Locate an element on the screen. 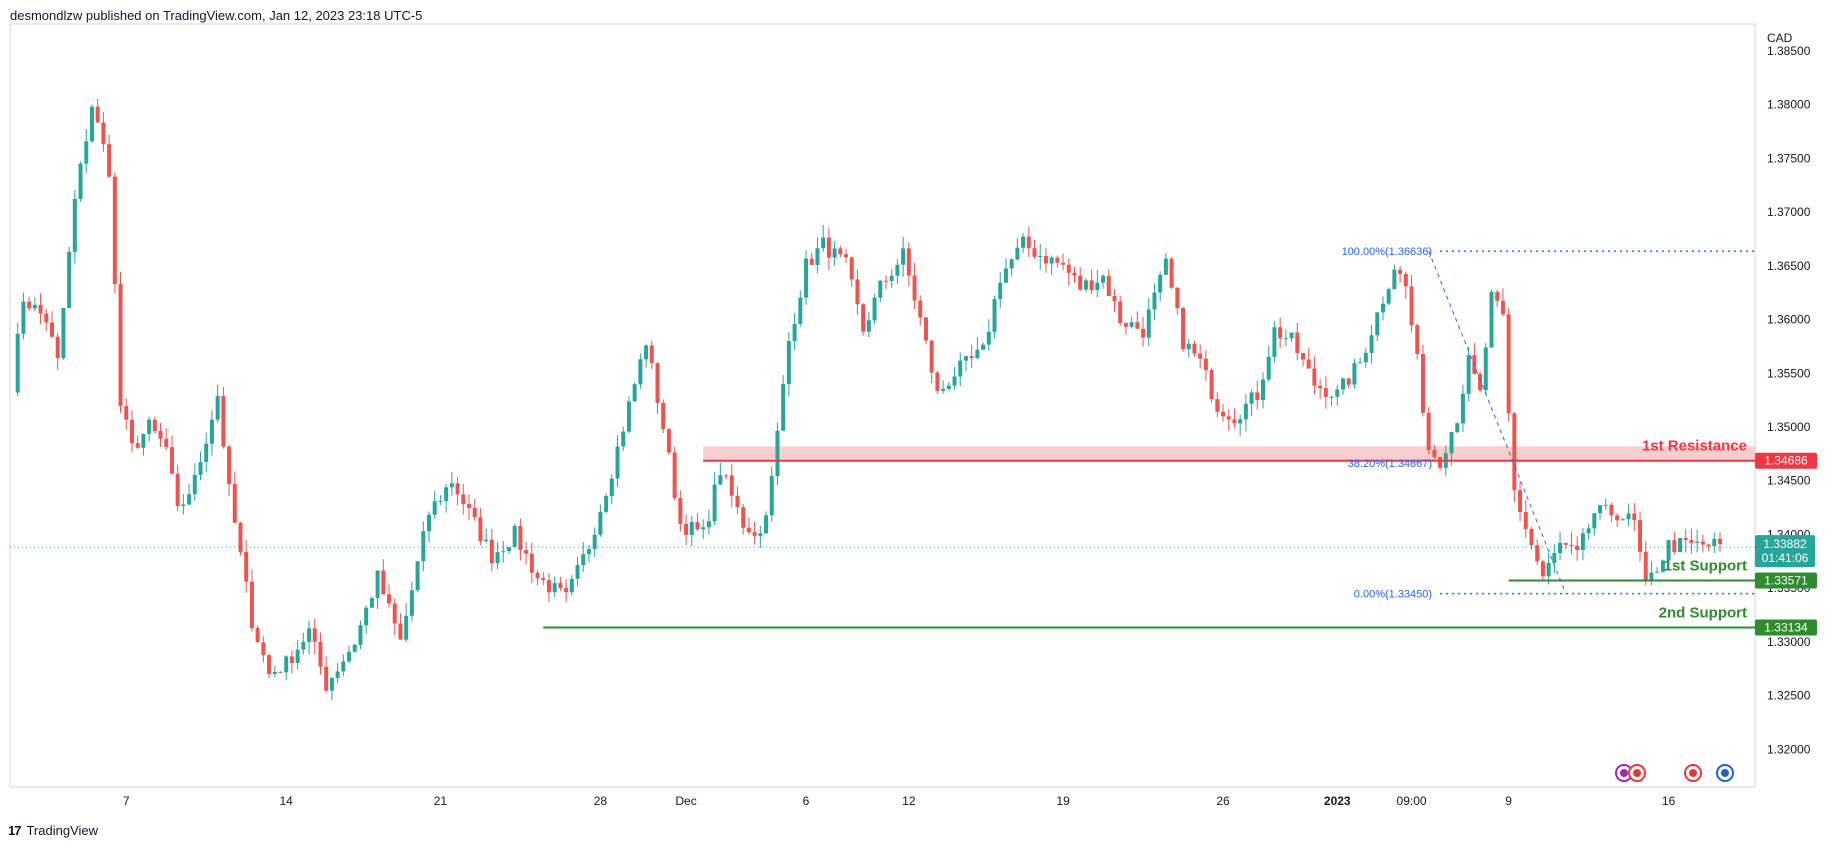 This screenshot has width=1834, height=850. event-icons is located at coordinates (1674, 773).